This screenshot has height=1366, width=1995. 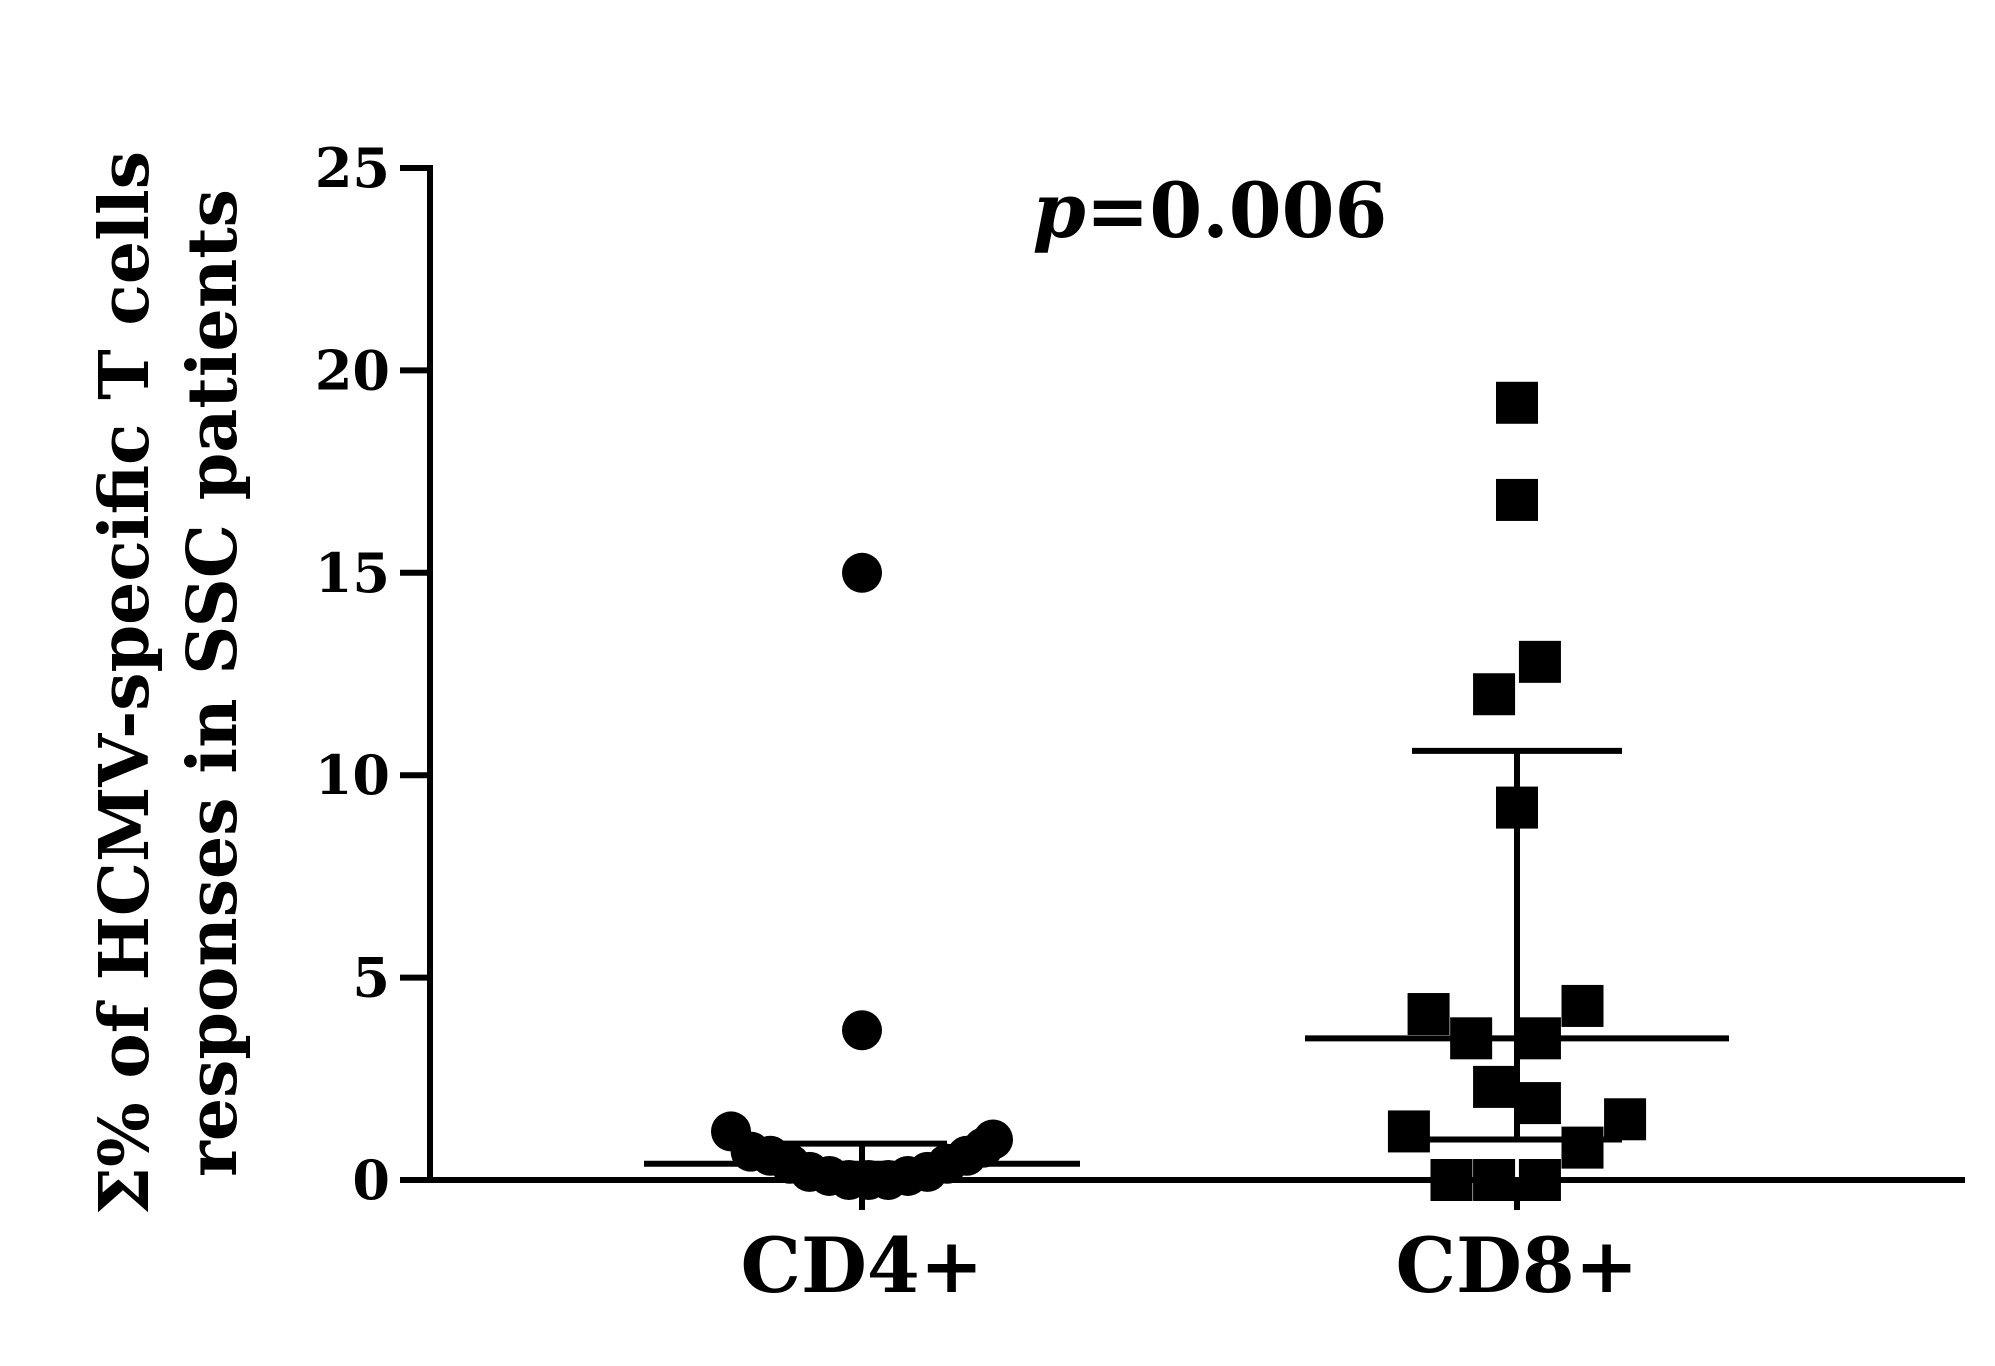 I want to click on series-cd8-plus, so click(x=1517, y=791).